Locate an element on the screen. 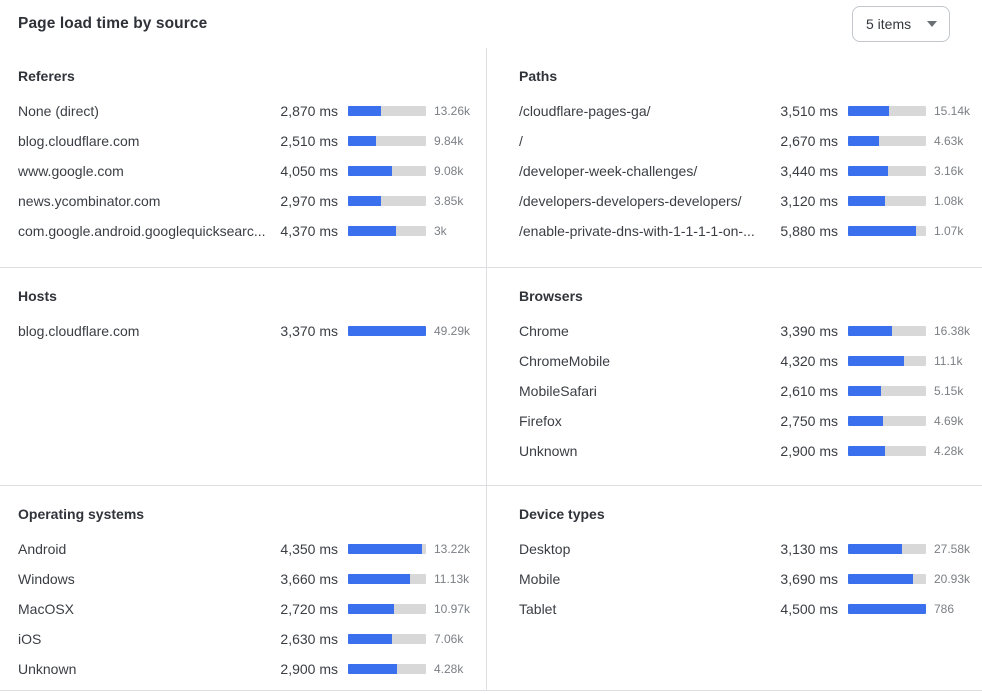 This screenshot has width=982, height=694. row-label: None (direct) is located at coordinates (58, 111).